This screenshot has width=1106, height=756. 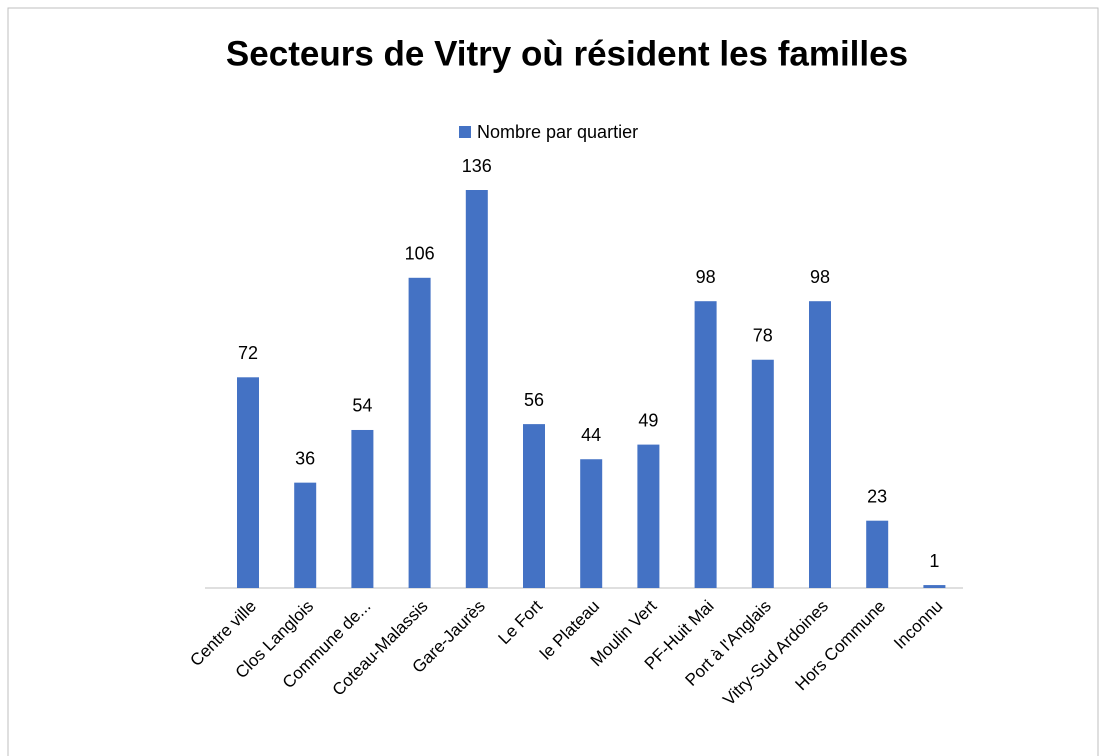 What do you see at coordinates (877, 496) in the screenshot?
I see `data-label: 23` at bounding box center [877, 496].